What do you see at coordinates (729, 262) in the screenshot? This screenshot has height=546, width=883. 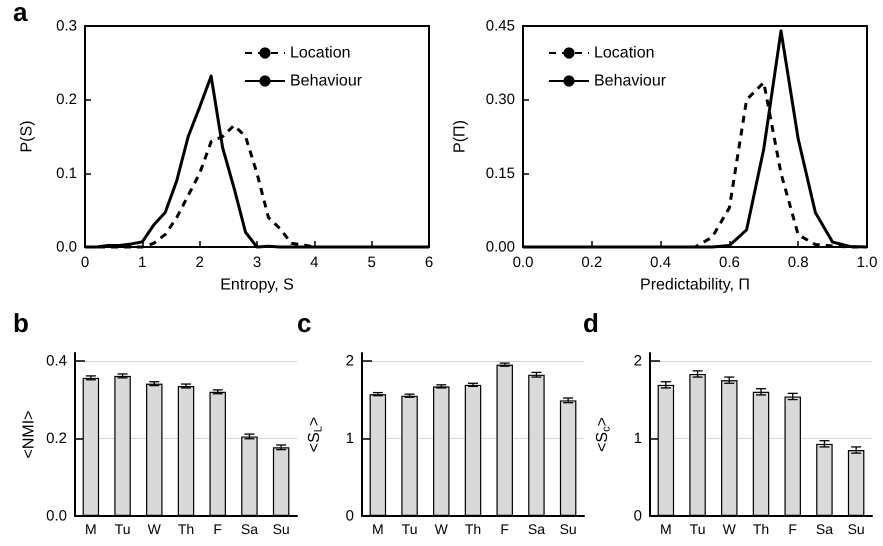 I see `x-tick-label: 0.6` at bounding box center [729, 262].